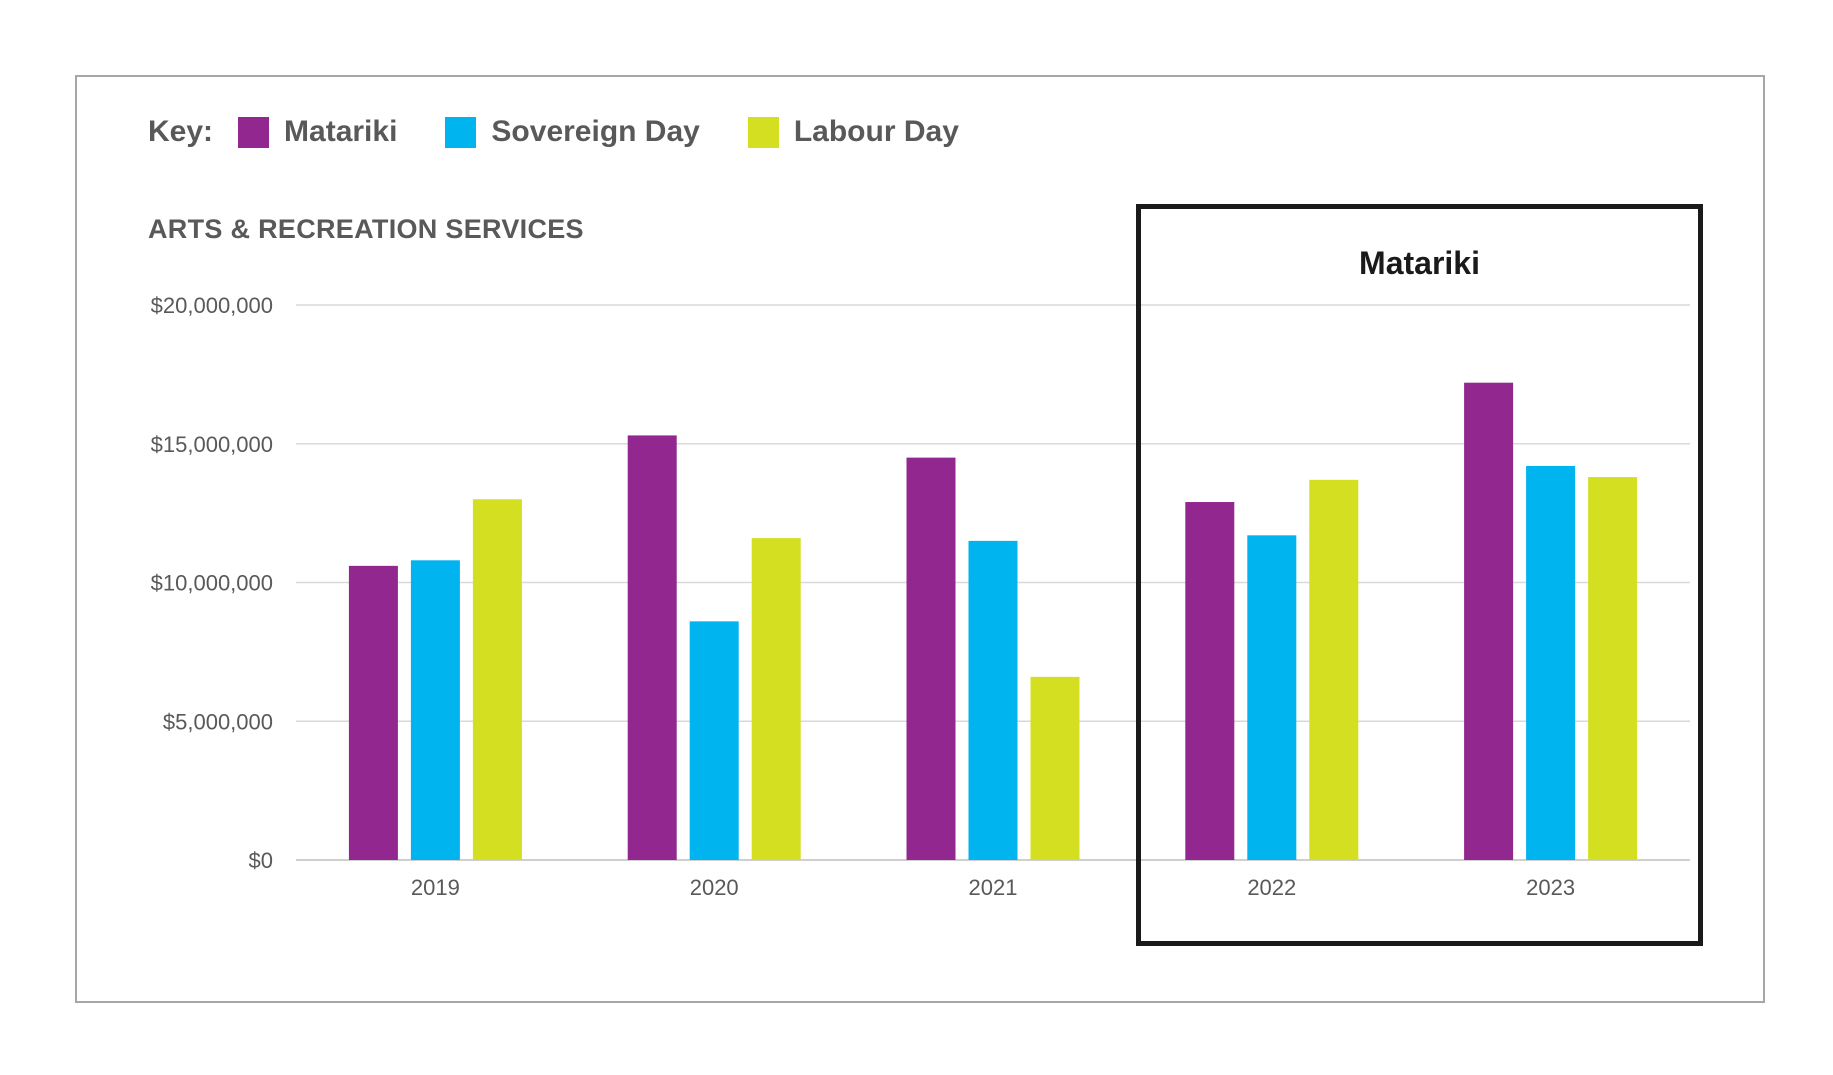 This screenshot has width=1833, height=1075. What do you see at coordinates (595, 131) in the screenshot?
I see `legend-label-sovereign-day: Sovereign Day` at bounding box center [595, 131].